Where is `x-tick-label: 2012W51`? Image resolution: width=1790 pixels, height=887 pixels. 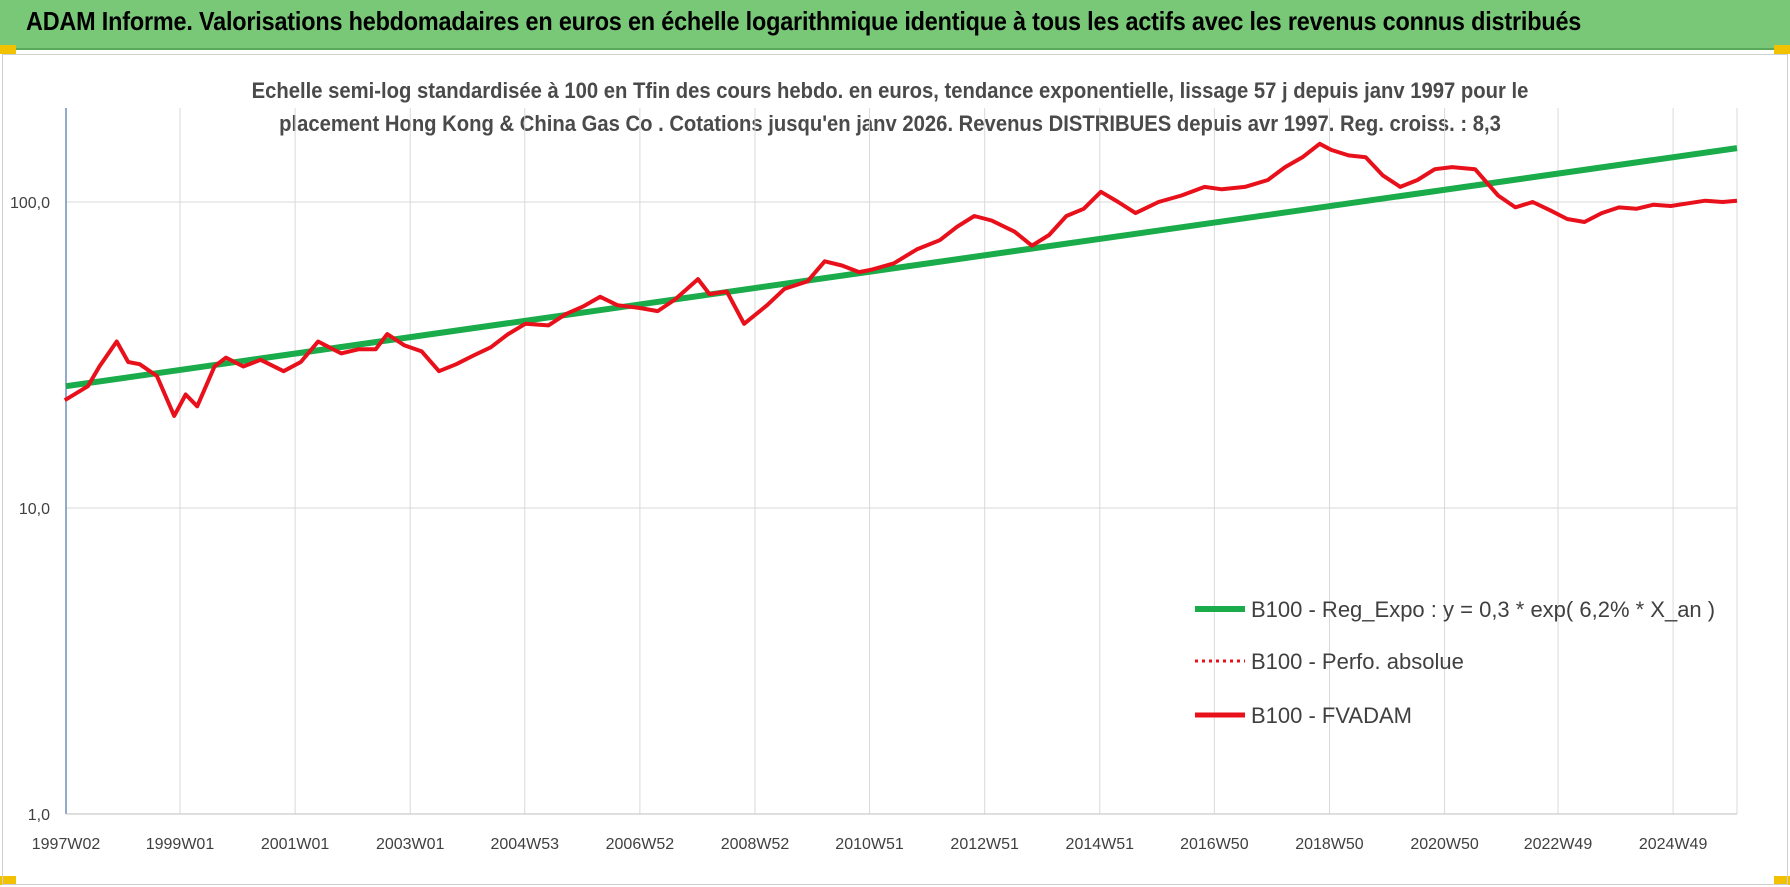
x-tick-label: 2012W51 is located at coordinates (984, 844).